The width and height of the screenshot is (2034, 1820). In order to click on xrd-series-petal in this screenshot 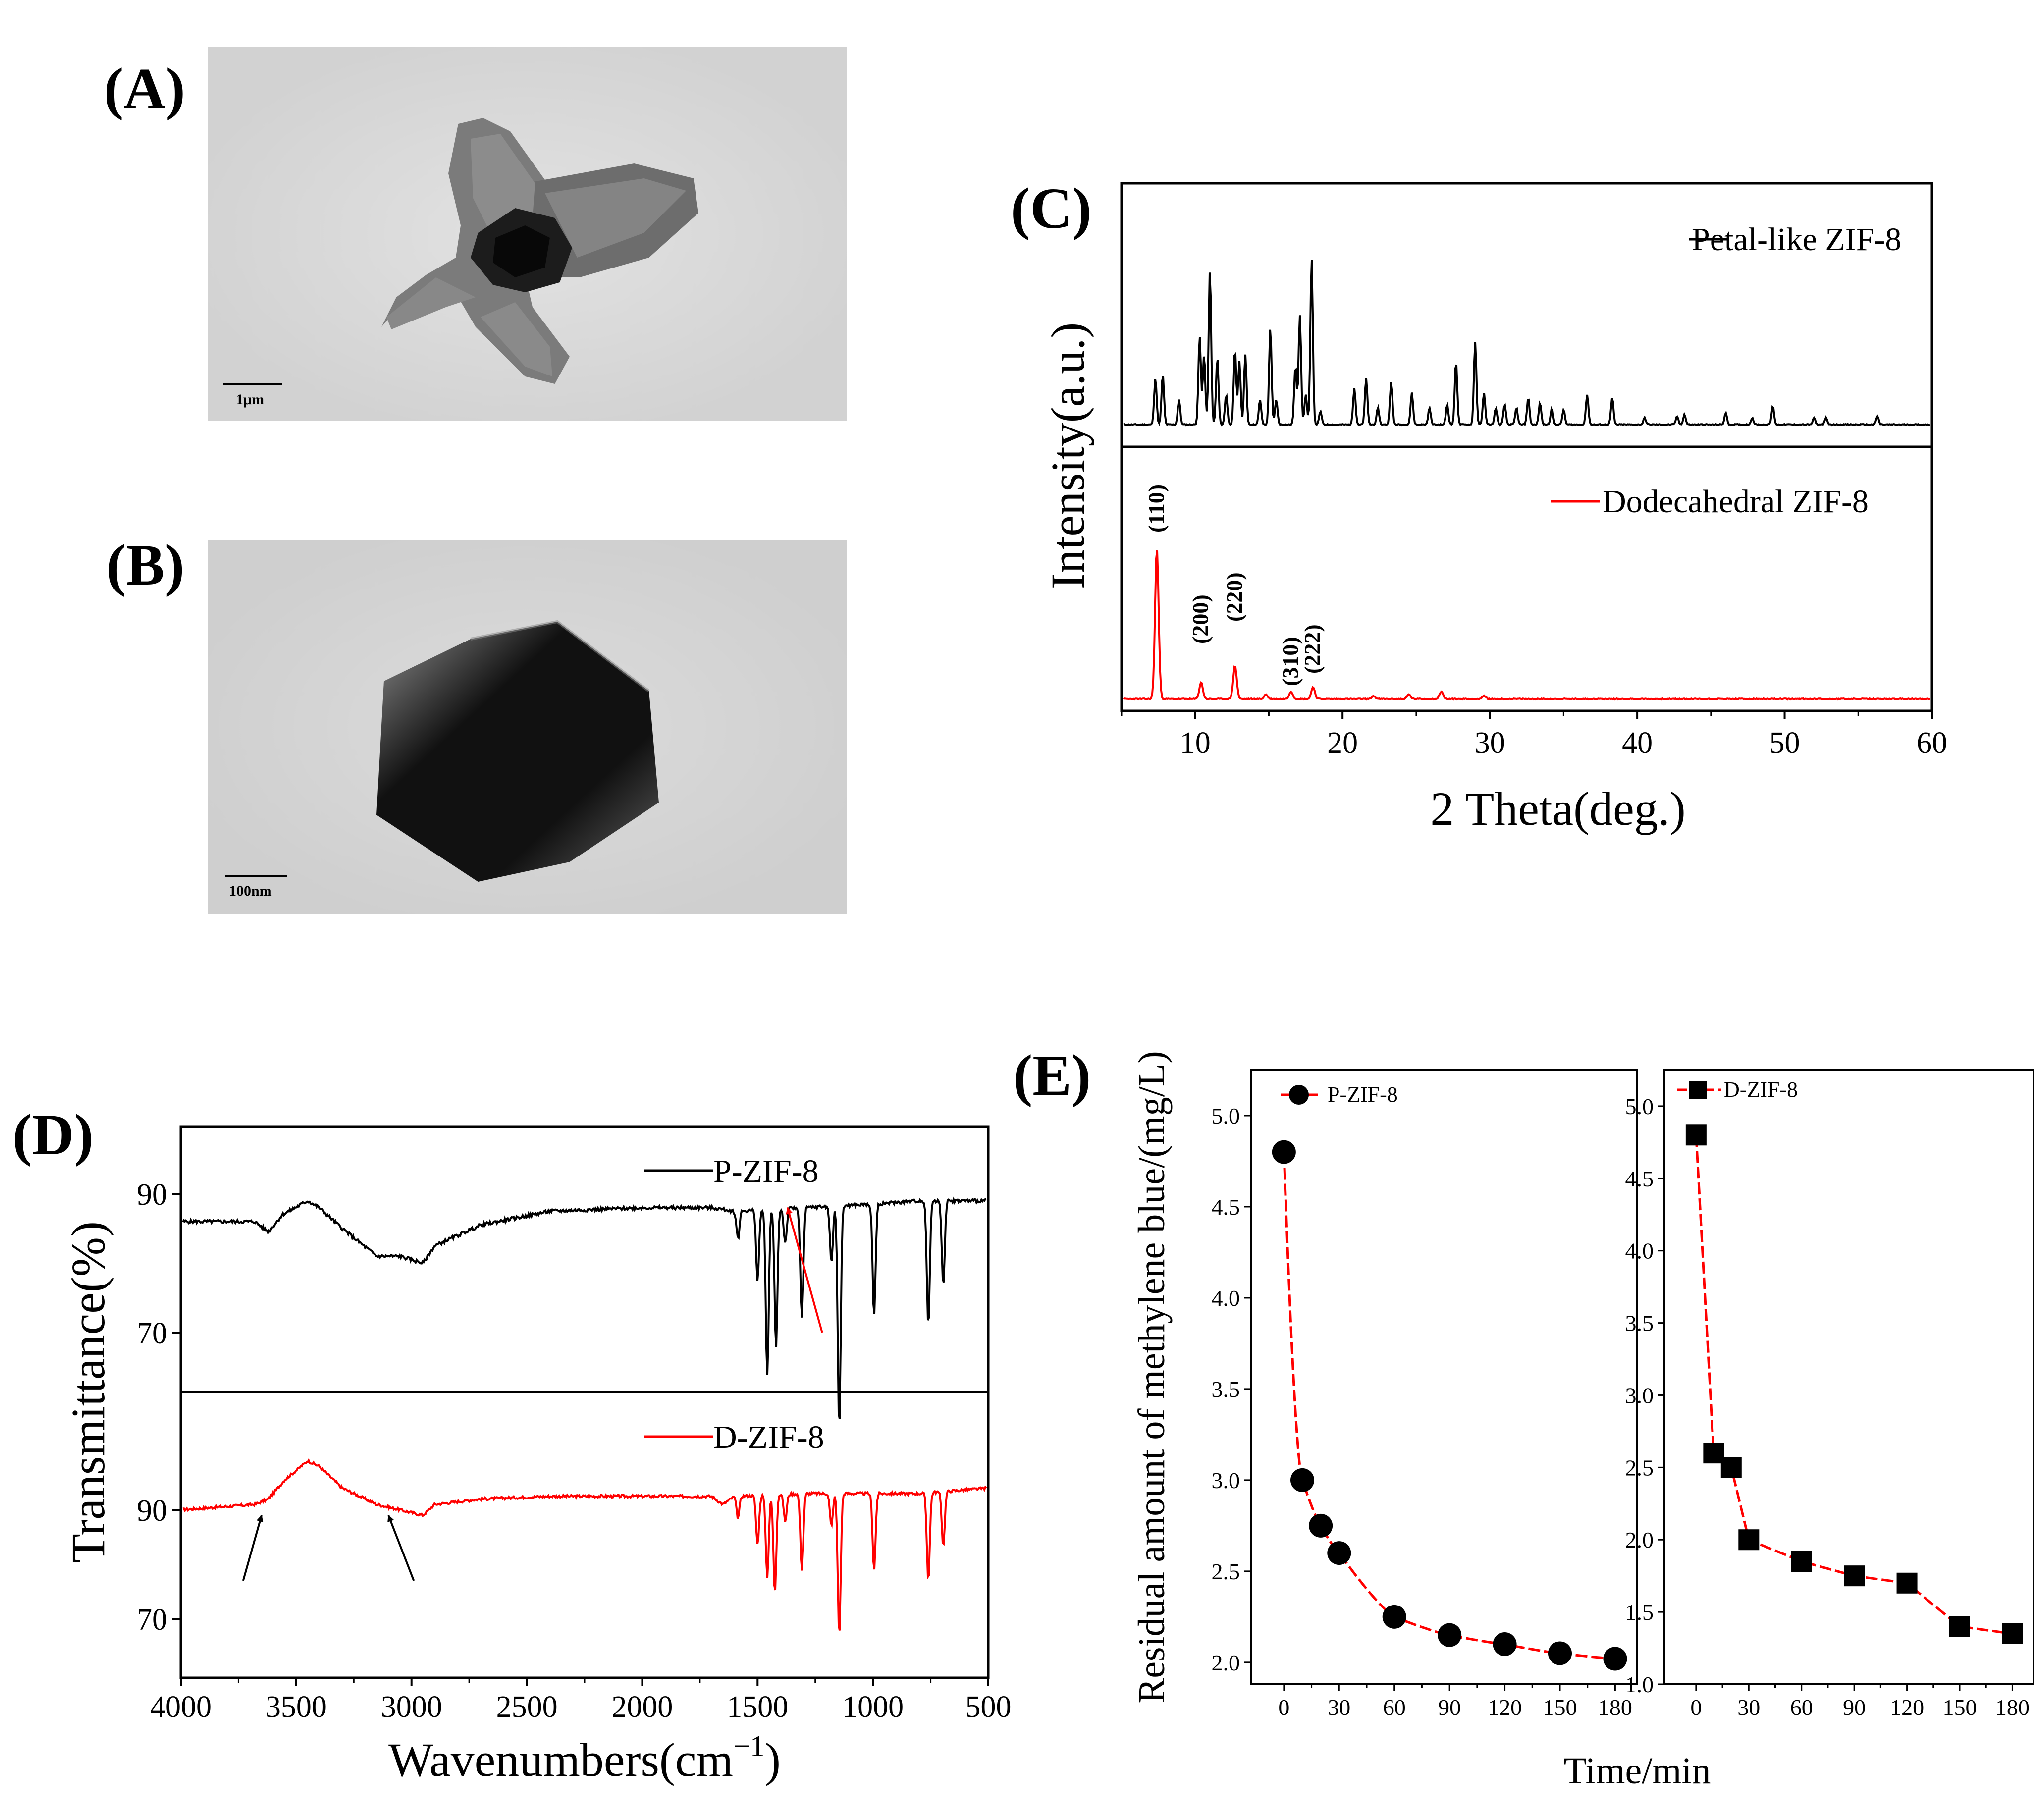, I will do `click(1526, 343)`.